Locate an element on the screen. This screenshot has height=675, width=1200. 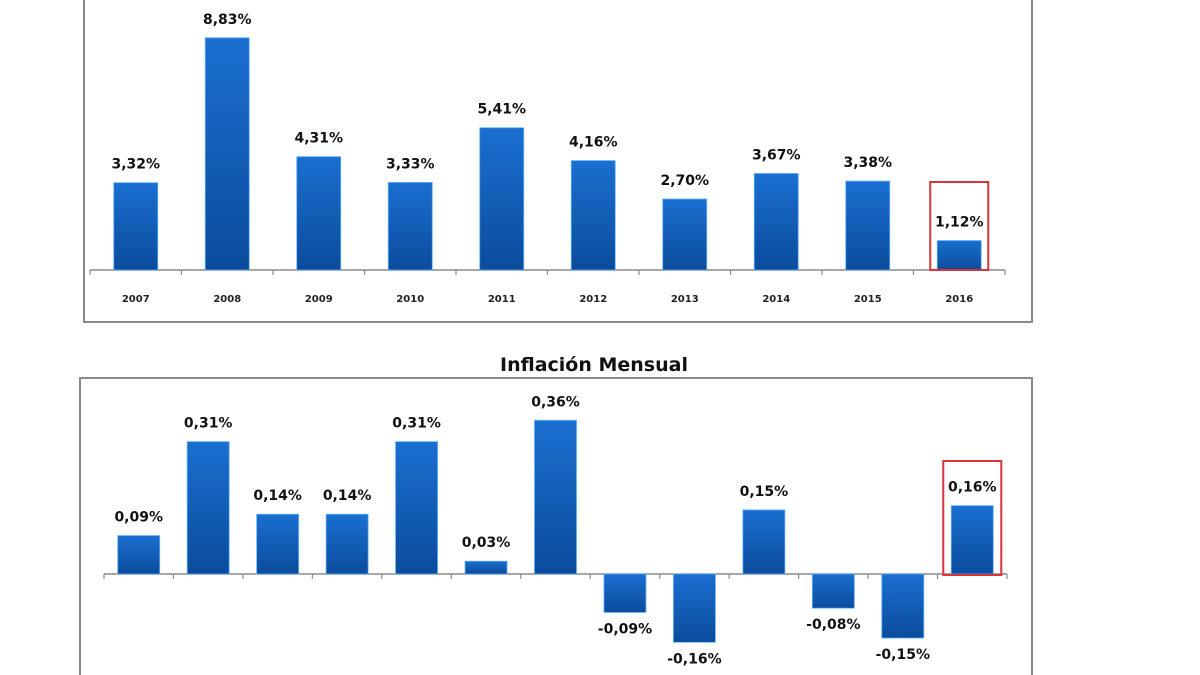
data-label: 4,16% is located at coordinates (593, 143).